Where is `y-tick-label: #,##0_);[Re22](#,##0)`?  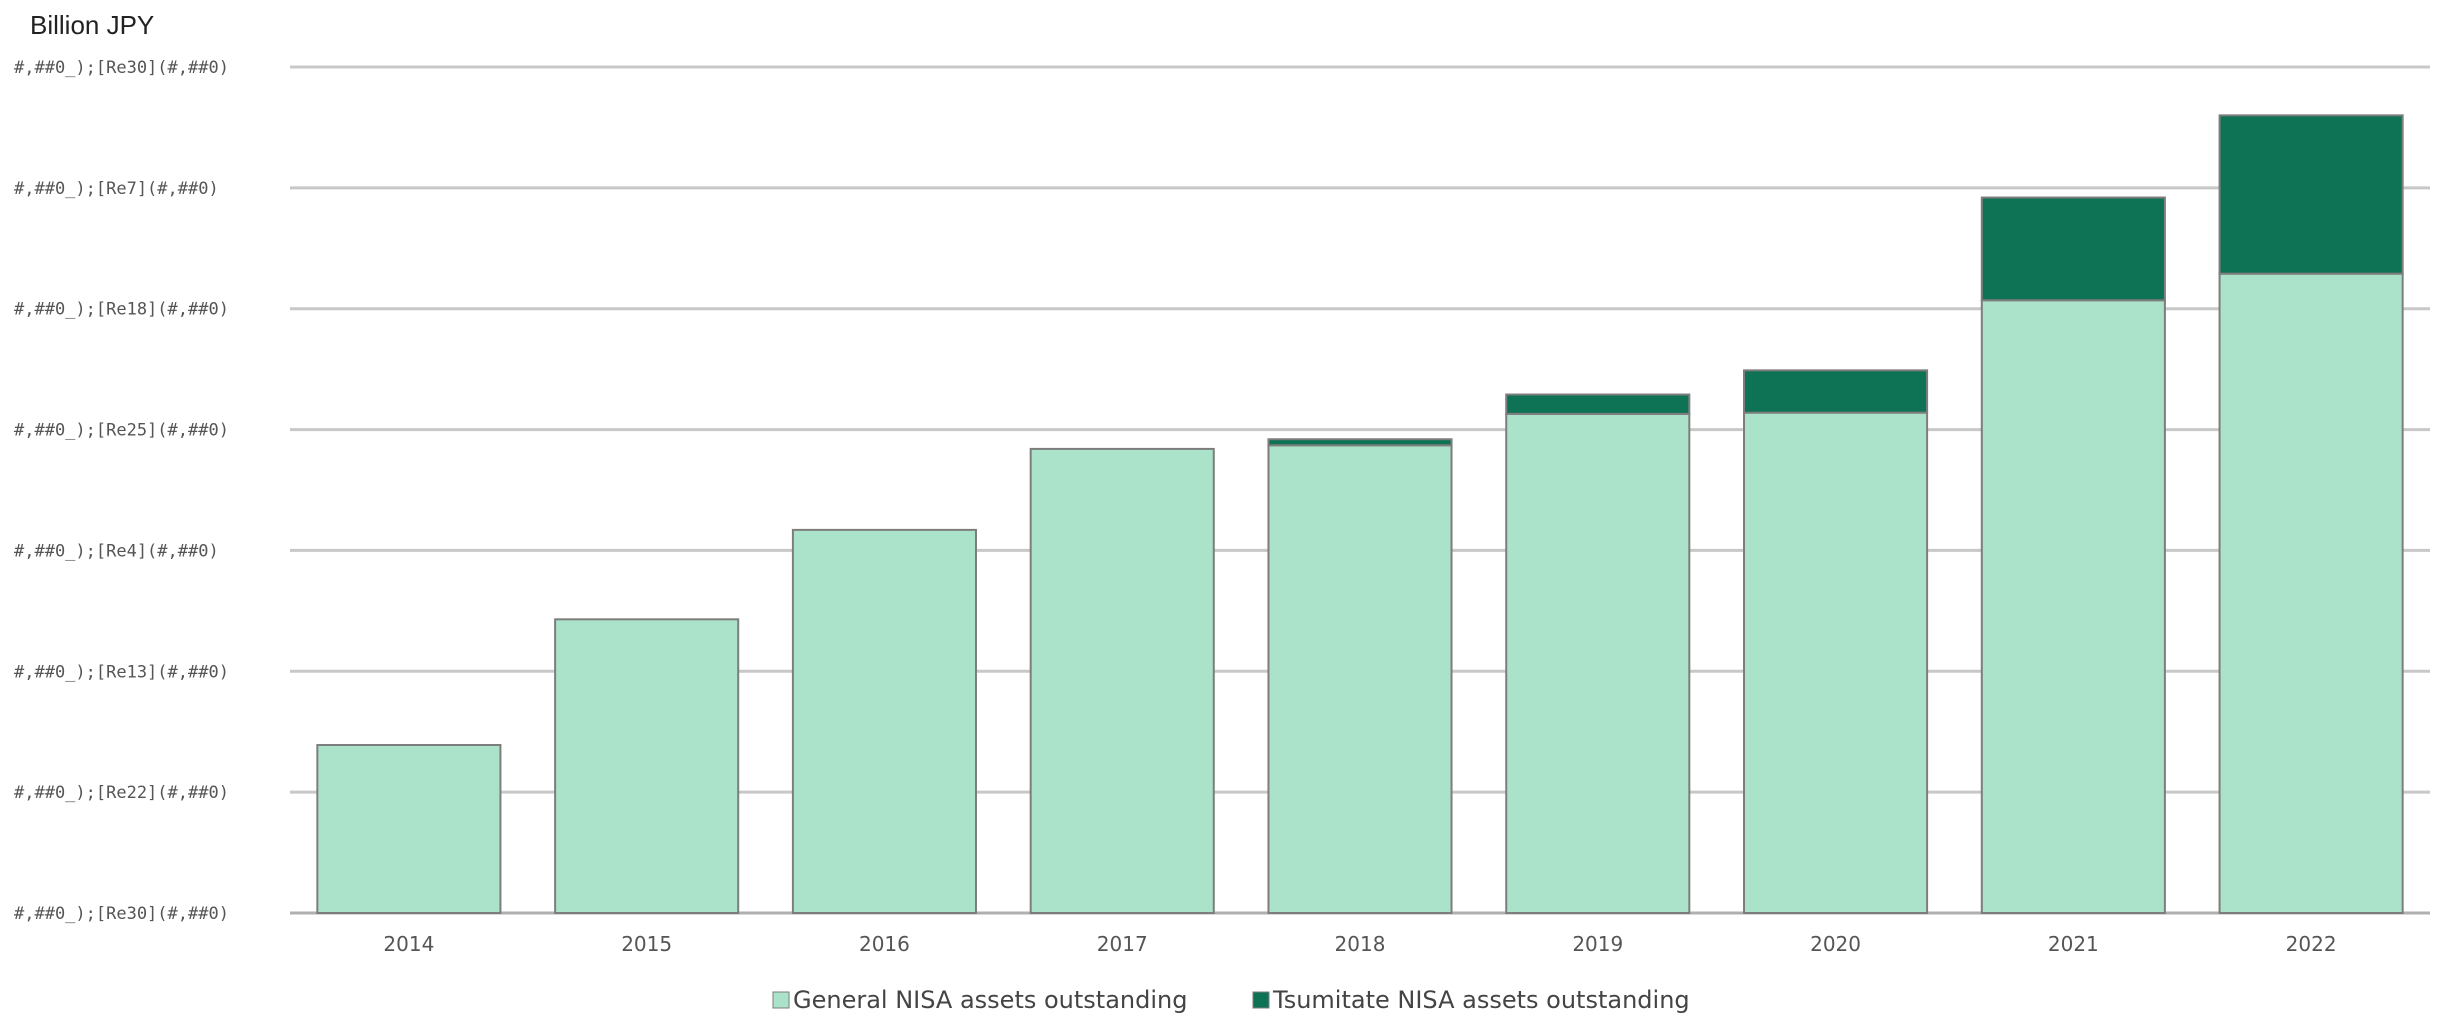 y-tick-label: #,##0_);[Re22](#,##0) is located at coordinates (121, 793).